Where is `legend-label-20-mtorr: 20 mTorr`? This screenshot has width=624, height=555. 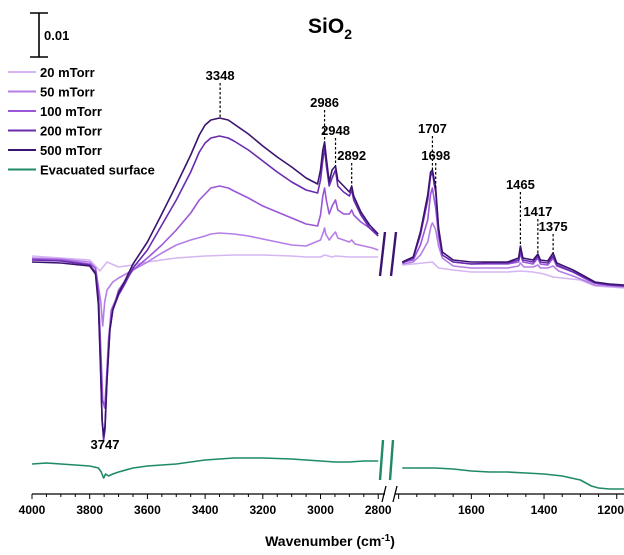
legend-label-20-mtorr: 20 mTorr is located at coordinates (67, 72).